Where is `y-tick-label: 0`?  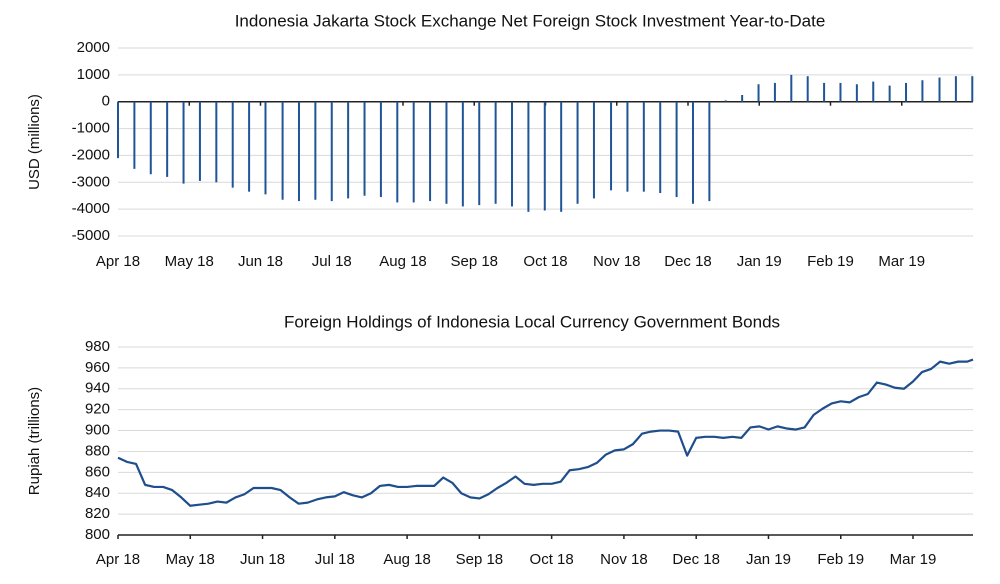
y-tick-label: 0 is located at coordinates (106, 101).